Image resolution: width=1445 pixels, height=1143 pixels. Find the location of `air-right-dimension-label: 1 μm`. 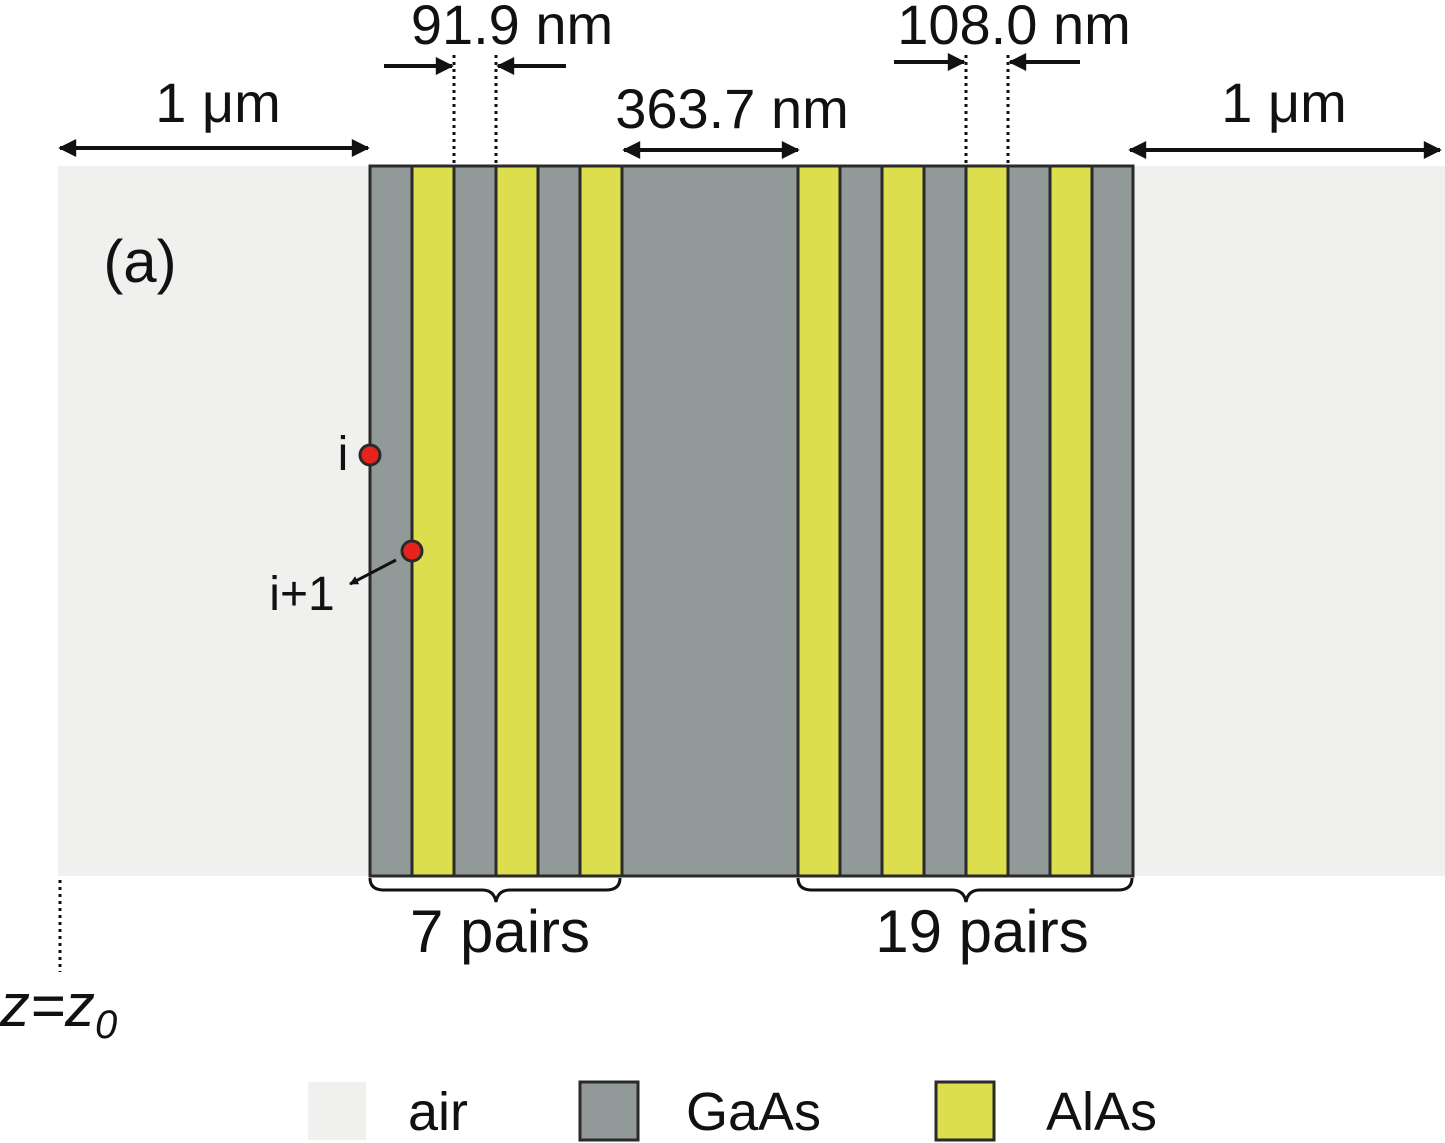

air-right-dimension-label: 1 μm is located at coordinates (1284, 102).